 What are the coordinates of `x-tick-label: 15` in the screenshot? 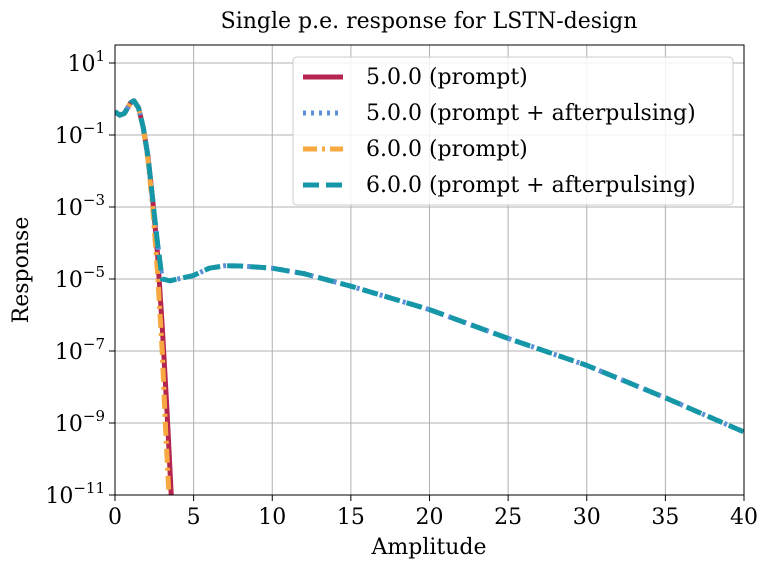 It's located at (351, 517).